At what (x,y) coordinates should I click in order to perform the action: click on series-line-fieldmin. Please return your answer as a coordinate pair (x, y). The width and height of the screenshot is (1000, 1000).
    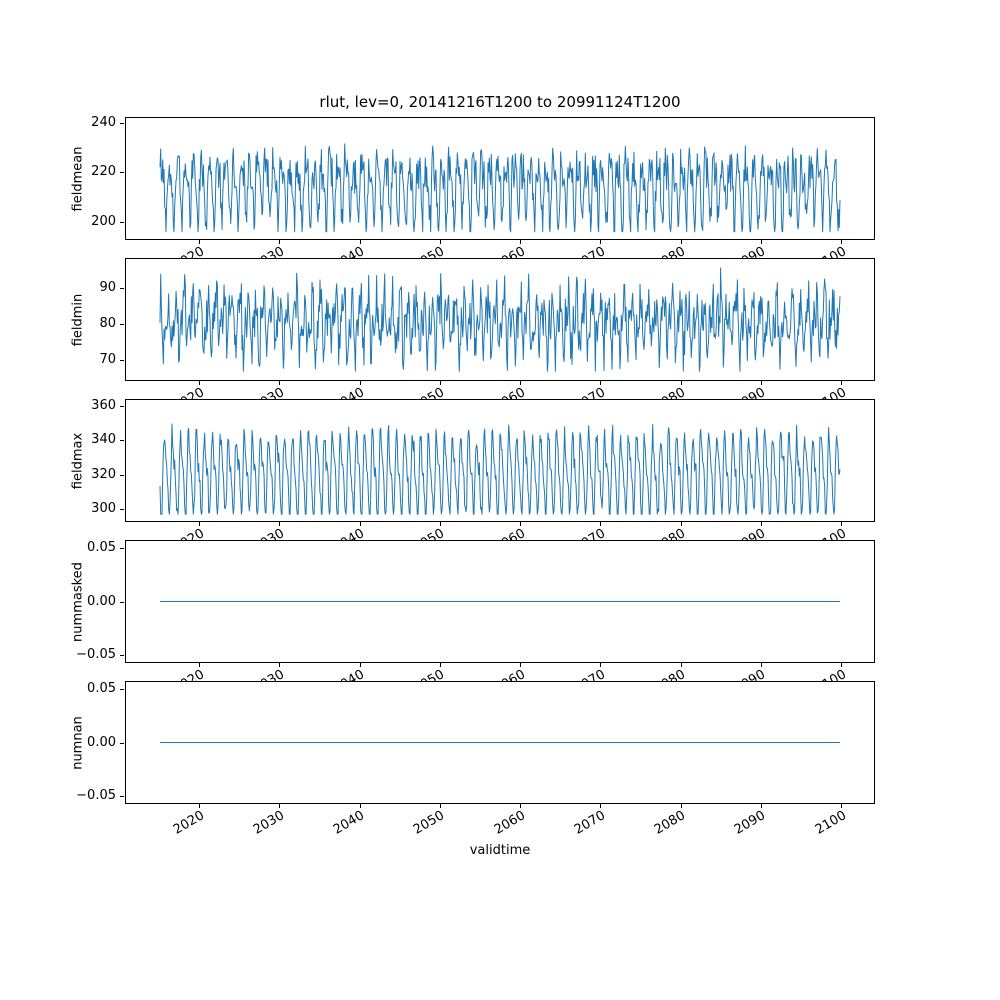
    Looking at the image, I should click on (500, 319).